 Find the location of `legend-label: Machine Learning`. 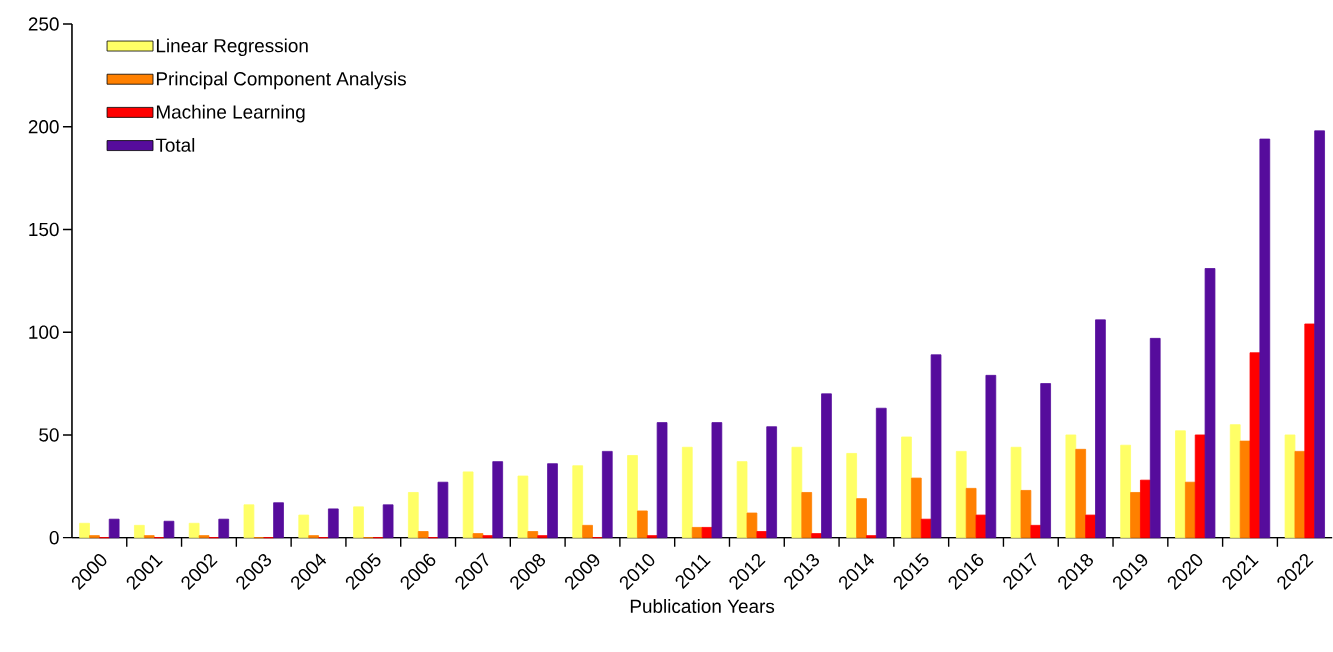

legend-label: Machine Learning is located at coordinates (230, 113).